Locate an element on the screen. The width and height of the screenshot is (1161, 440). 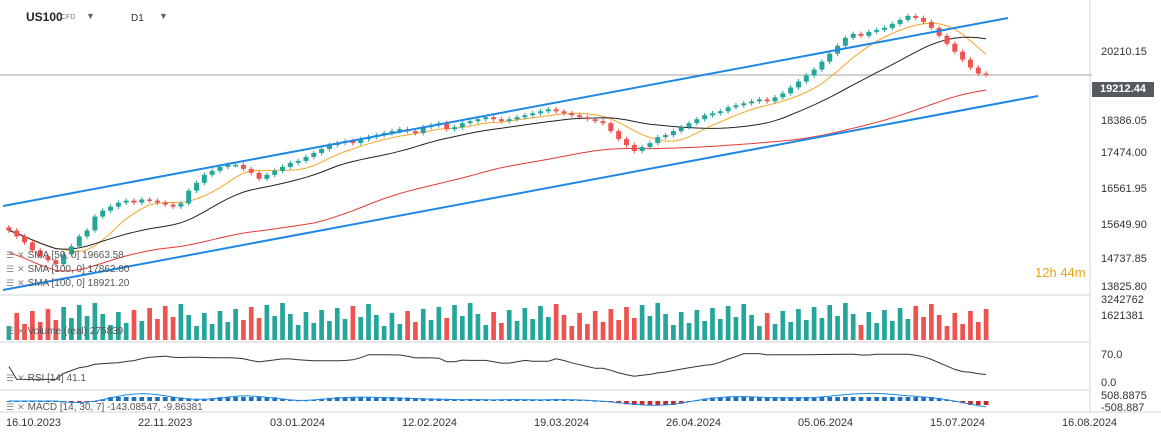
macd-label: MACD [14, 30, 7] -143.08547, -9.86381 is located at coordinates (115, 407).